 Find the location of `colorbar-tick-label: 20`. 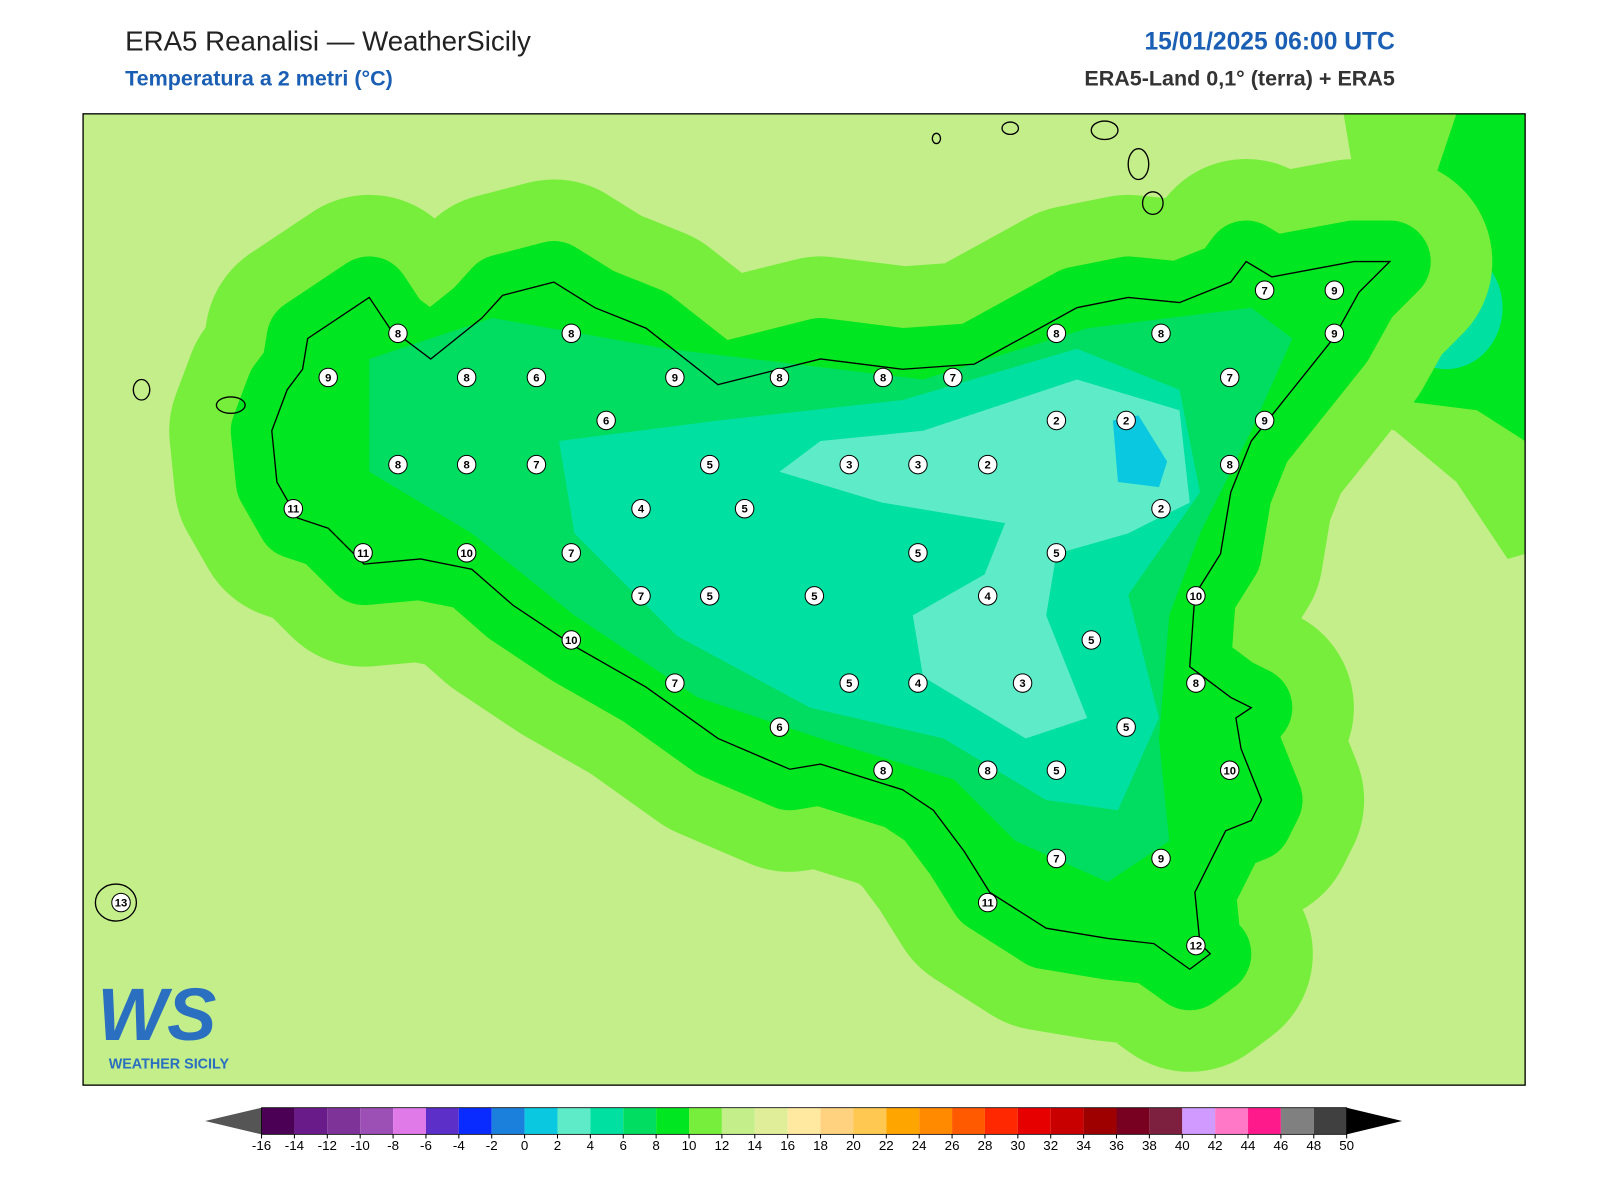

colorbar-tick-label: 20 is located at coordinates (853, 1145).